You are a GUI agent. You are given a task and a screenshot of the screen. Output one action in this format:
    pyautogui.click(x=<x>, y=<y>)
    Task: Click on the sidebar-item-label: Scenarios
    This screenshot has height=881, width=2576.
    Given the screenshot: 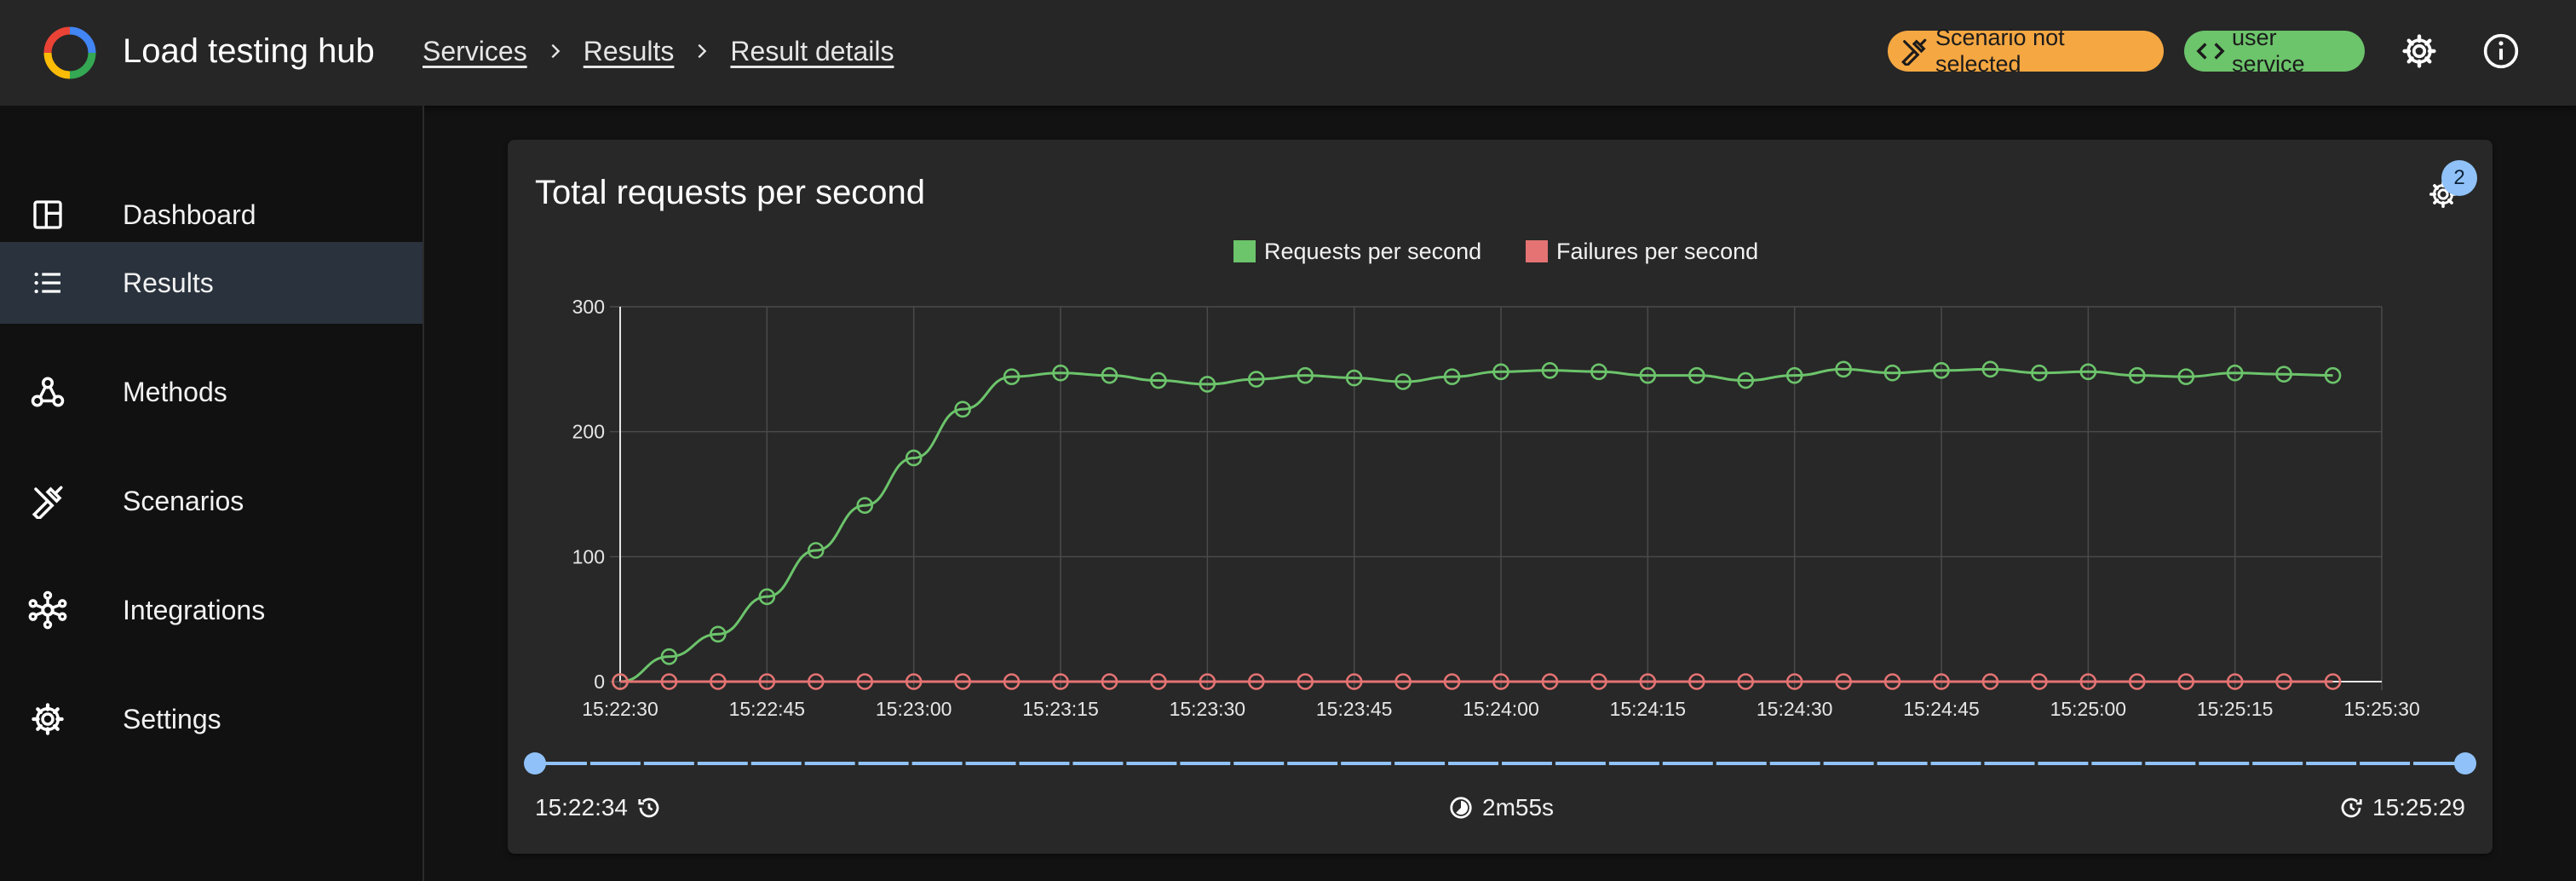 What is the action you would take?
    pyautogui.click(x=184, y=500)
    